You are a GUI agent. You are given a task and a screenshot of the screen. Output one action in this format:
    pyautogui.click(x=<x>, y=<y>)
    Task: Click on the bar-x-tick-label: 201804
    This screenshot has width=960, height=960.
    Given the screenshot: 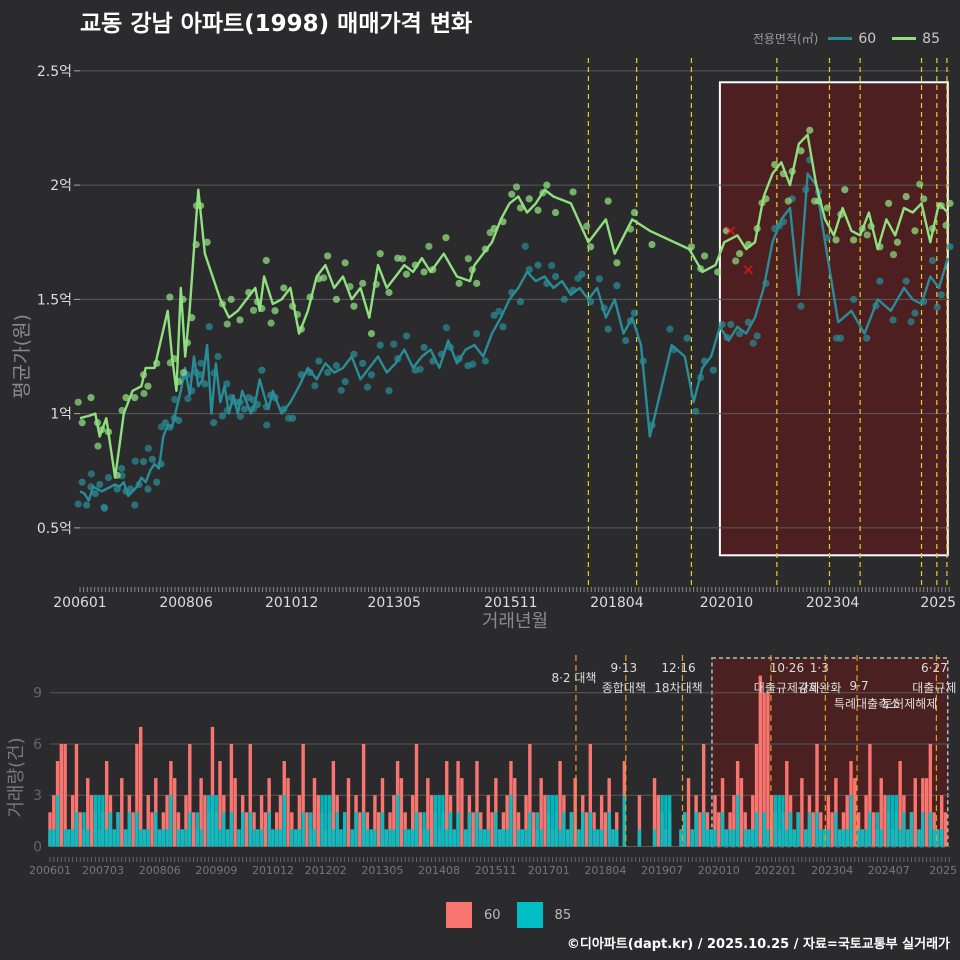 What is the action you would take?
    pyautogui.click(x=605, y=870)
    